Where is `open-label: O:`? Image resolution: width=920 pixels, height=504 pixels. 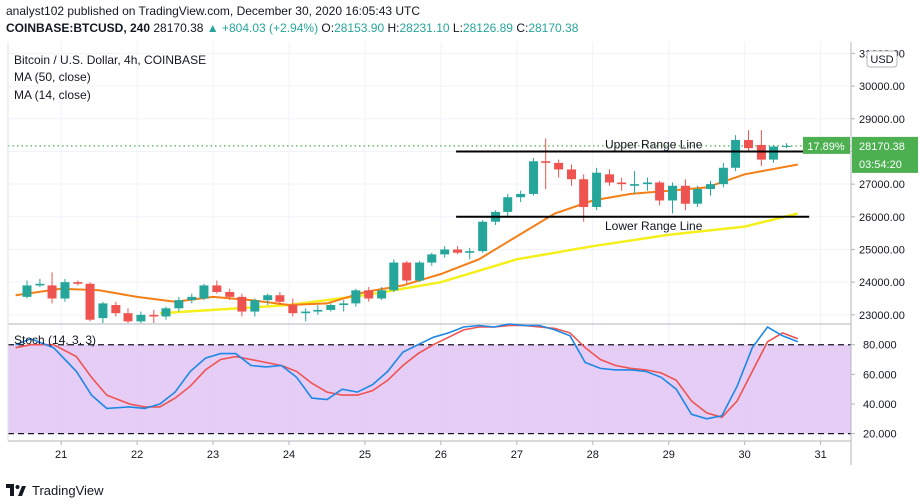 open-label: O: is located at coordinates (328, 28).